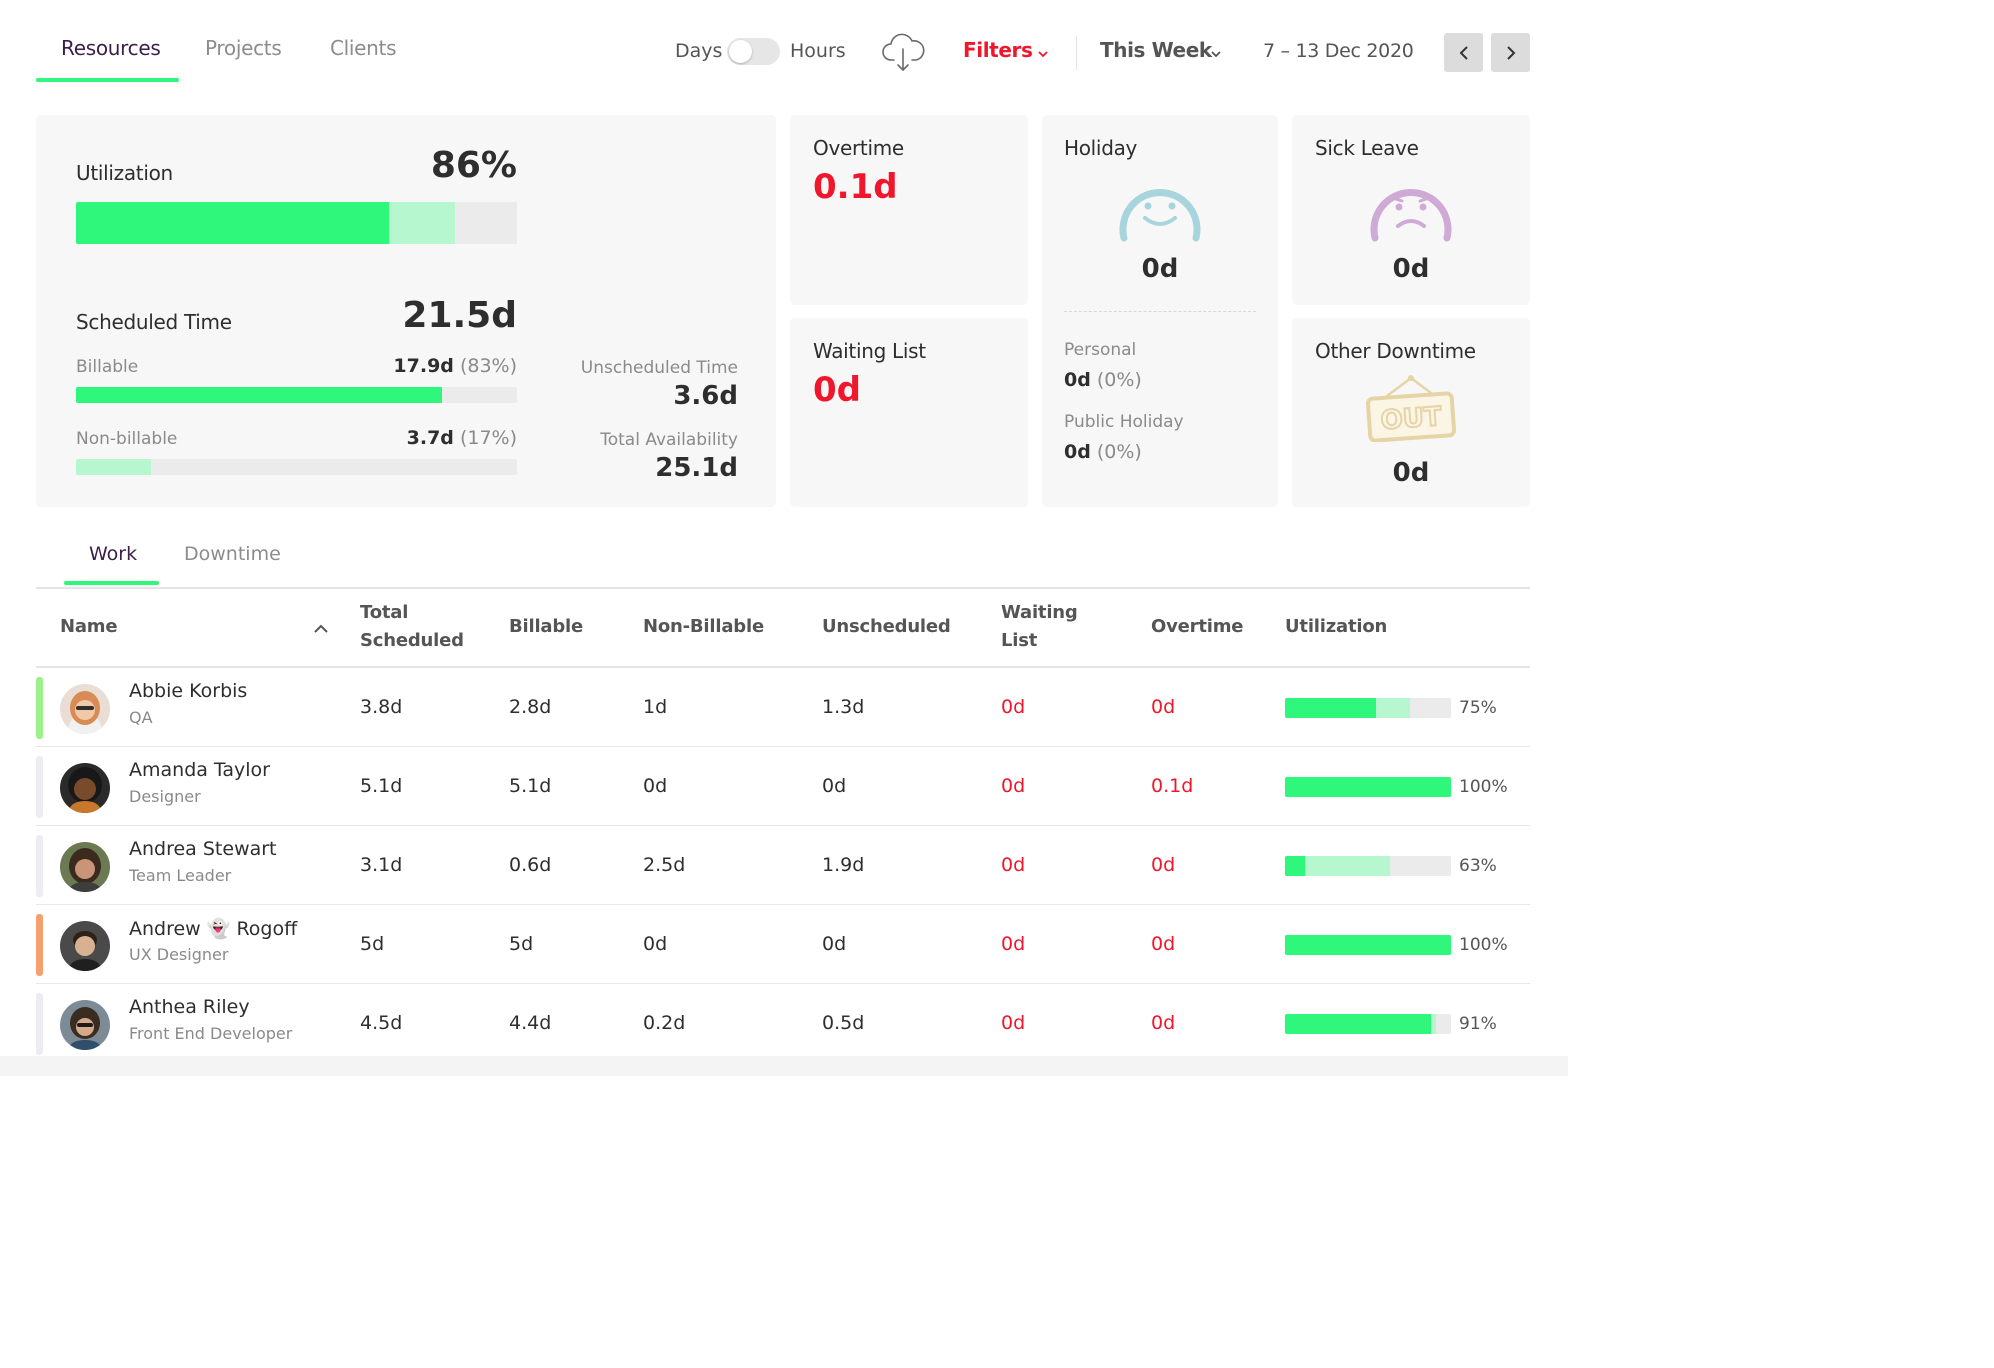 Image resolution: width=1994 pixels, height=1368 pixels. Describe the element at coordinates (858, 148) in the screenshot. I see `overtime-label: Overtime` at that location.